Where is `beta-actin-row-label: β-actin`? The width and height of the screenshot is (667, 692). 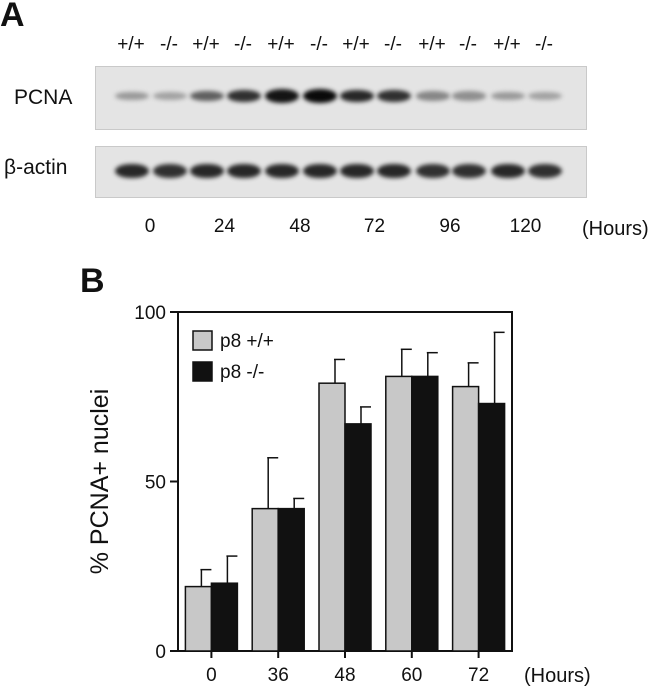
beta-actin-row-label: β-actin is located at coordinates (36, 167).